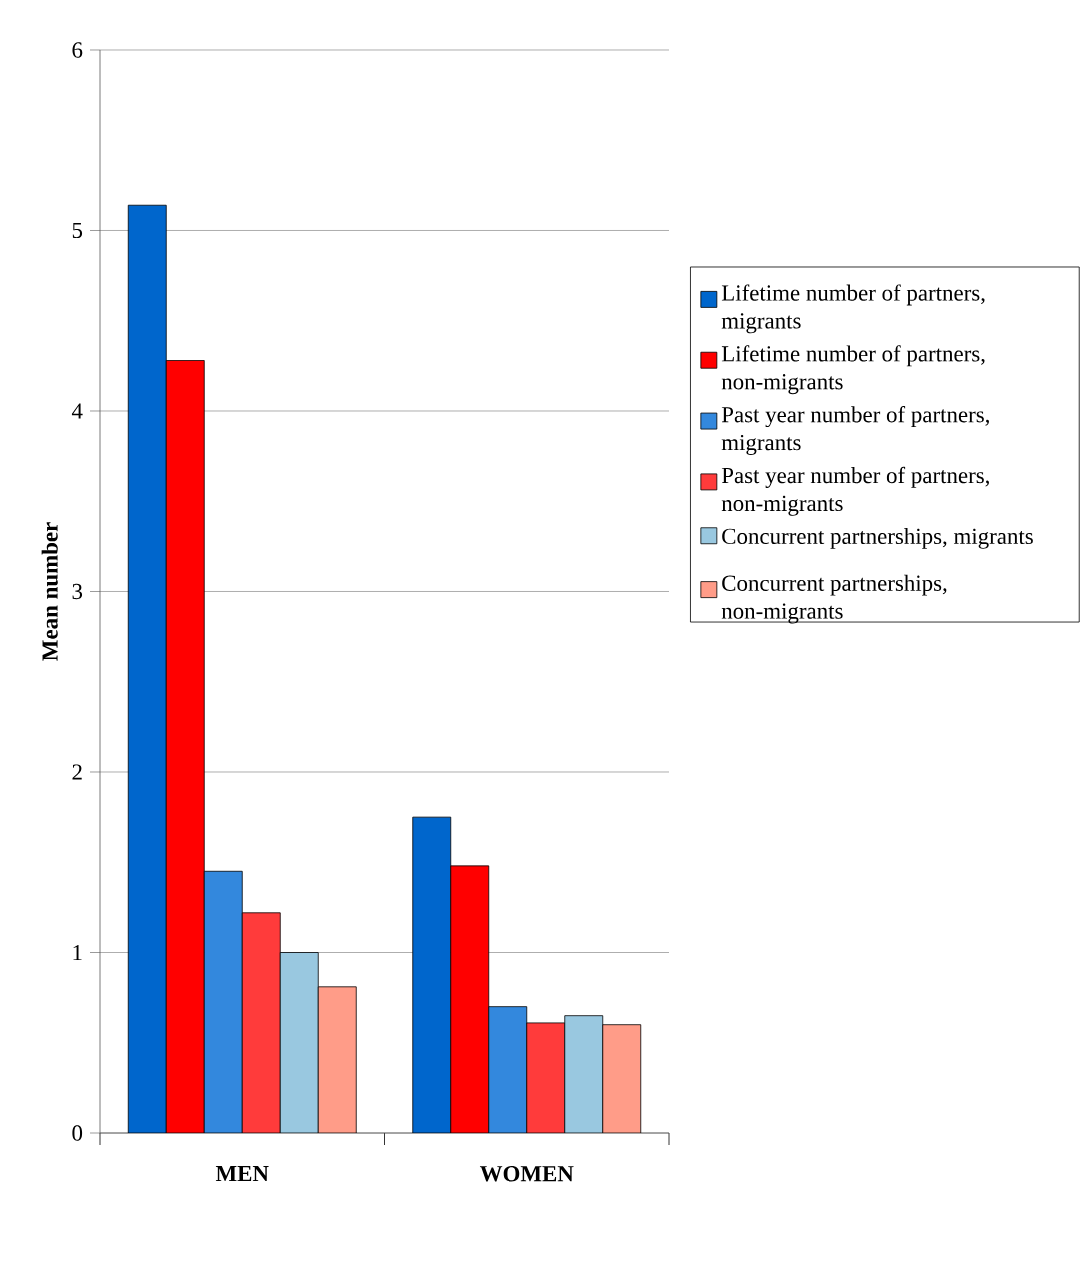 The image size is (1090, 1262). I want to click on y-tick-label: 5, so click(77, 230).